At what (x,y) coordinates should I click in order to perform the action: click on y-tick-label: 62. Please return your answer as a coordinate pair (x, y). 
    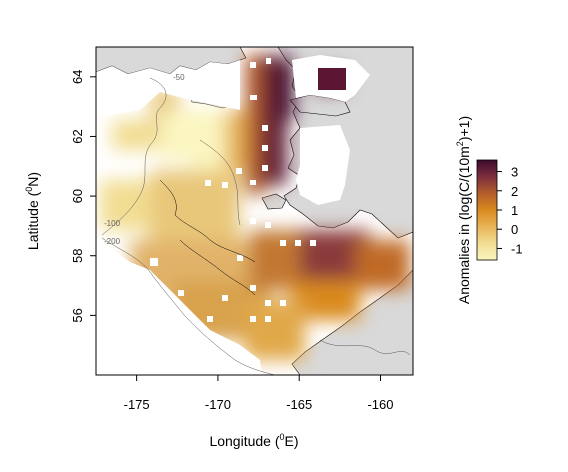
    Looking at the image, I should click on (77, 136).